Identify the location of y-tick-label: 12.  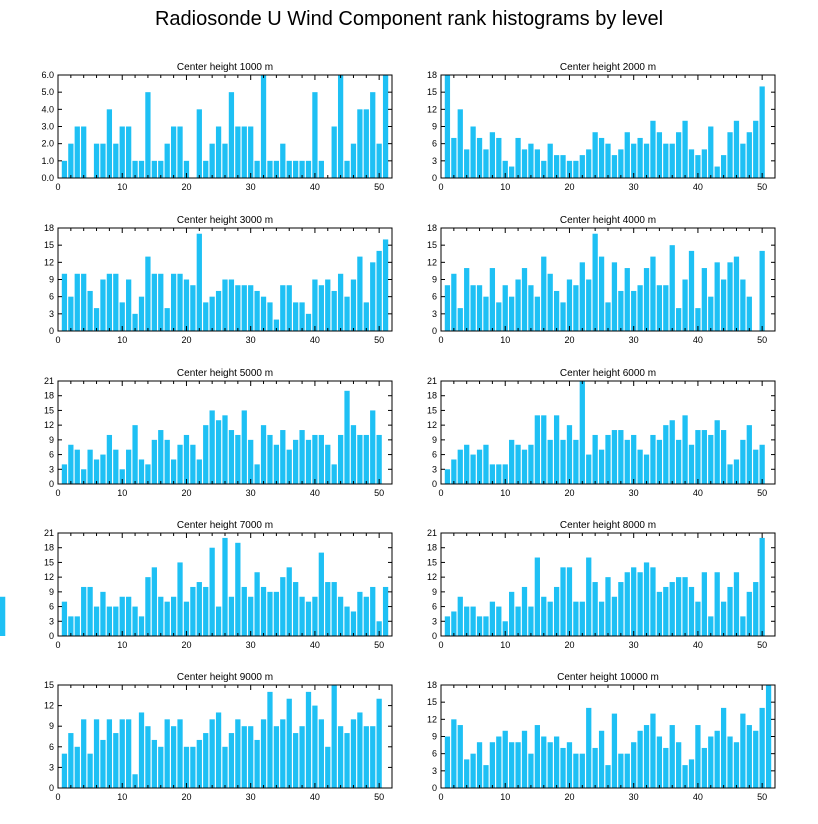
(432, 109).